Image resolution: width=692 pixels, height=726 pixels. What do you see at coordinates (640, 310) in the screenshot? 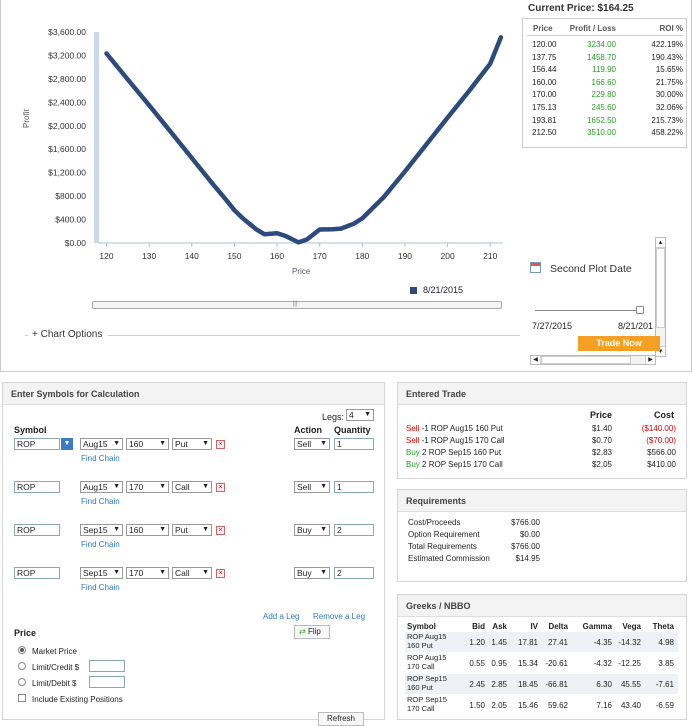
I see `date-slider-handle` at bounding box center [640, 310].